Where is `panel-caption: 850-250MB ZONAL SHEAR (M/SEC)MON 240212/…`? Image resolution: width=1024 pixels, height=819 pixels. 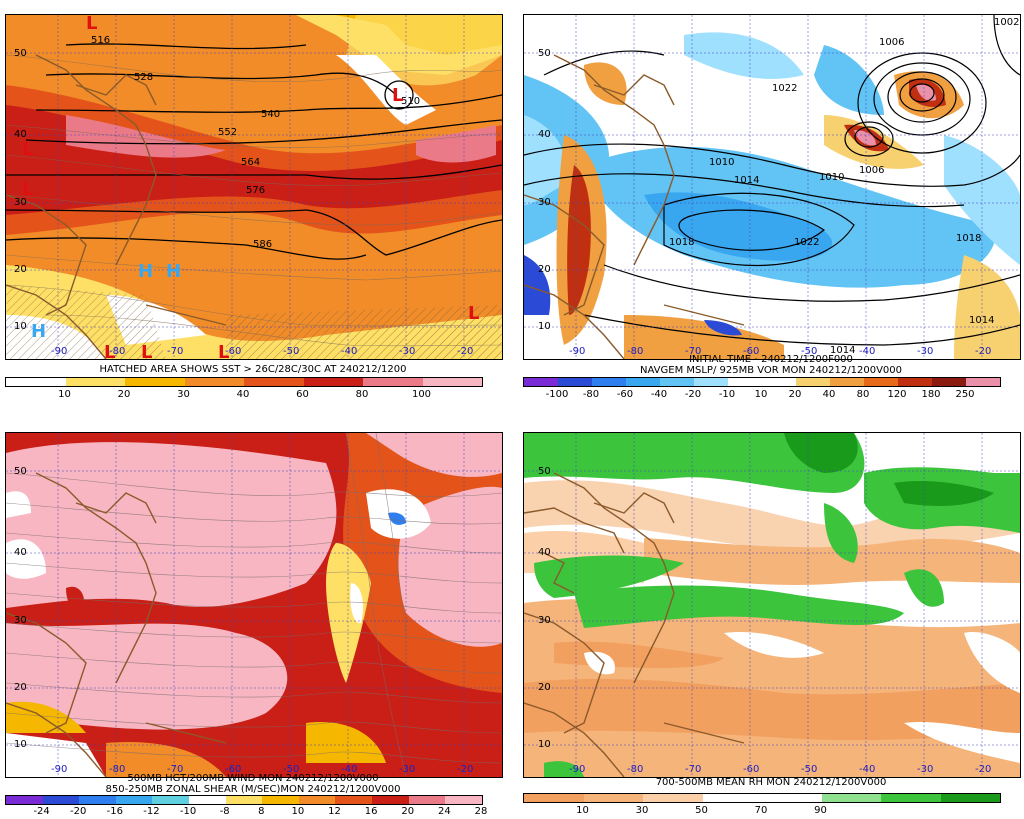 panel-caption: 850-250MB ZONAL SHEAR (M/SEC)MON 240212/… is located at coordinates (253, 789).